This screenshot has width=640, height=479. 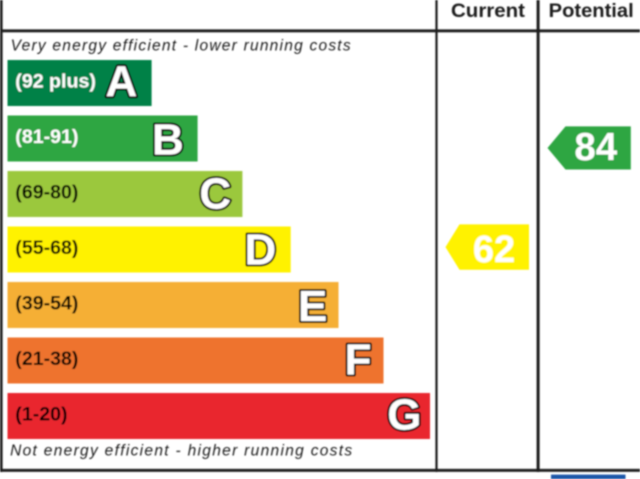 What do you see at coordinates (358, 359) in the screenshot?
I see `svg-text: F` at bounding box center [358, 359].